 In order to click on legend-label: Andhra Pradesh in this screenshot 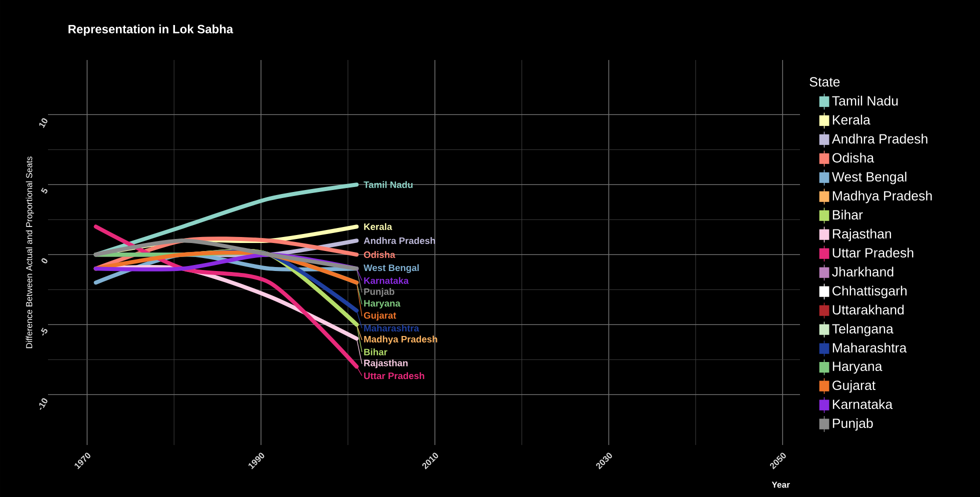, I will do `click(880, 139)`.